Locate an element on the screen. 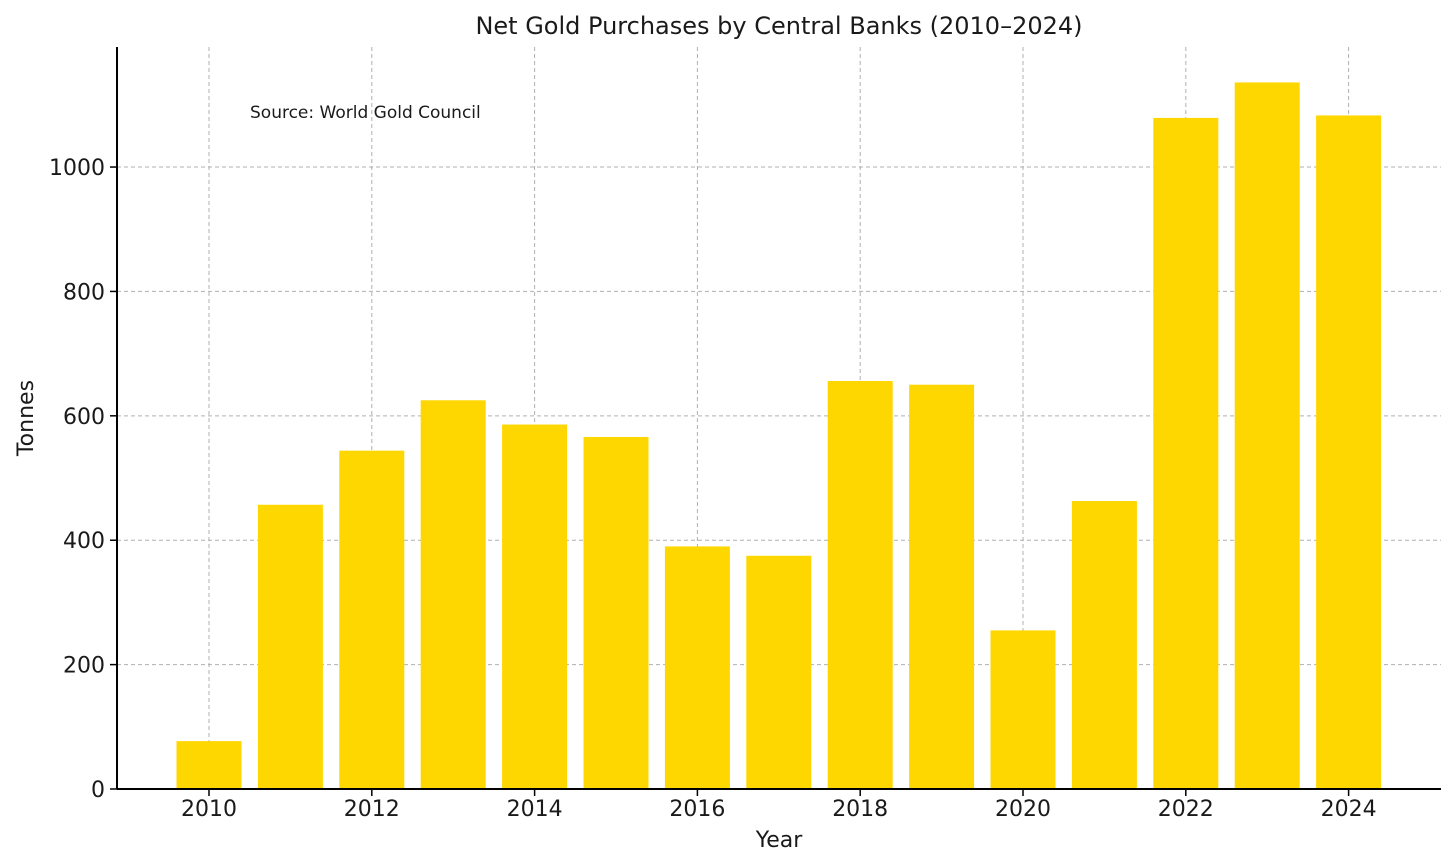  bar-2013 is located at coordinates (453, 594).